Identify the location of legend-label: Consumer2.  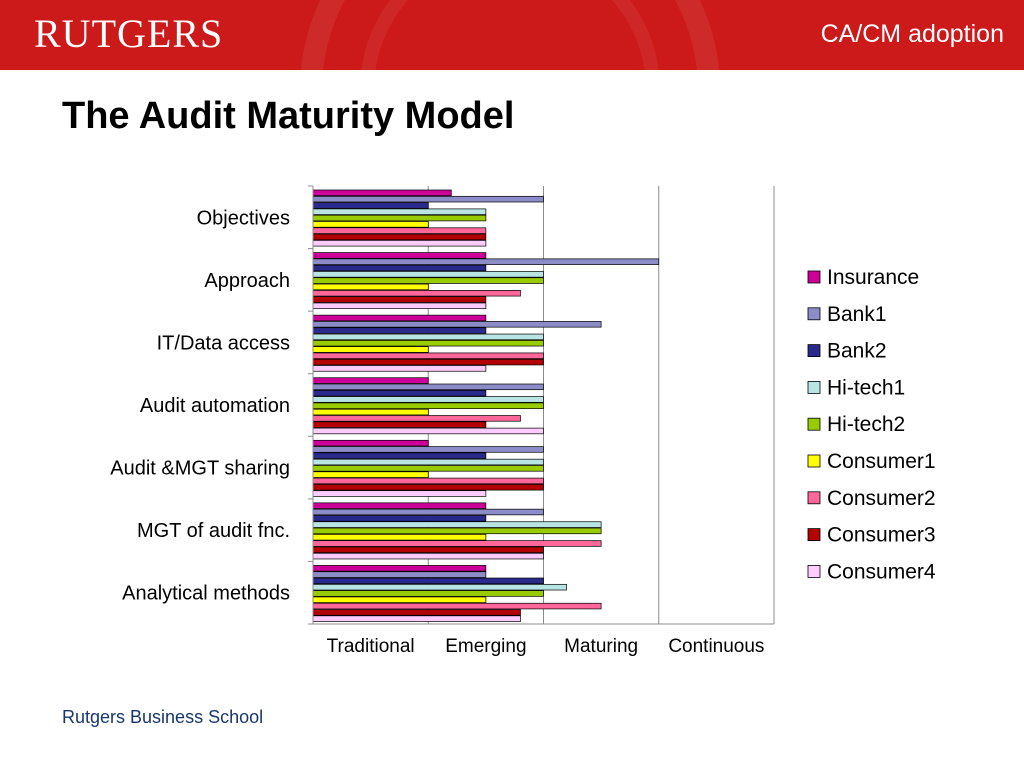
(881, 498).